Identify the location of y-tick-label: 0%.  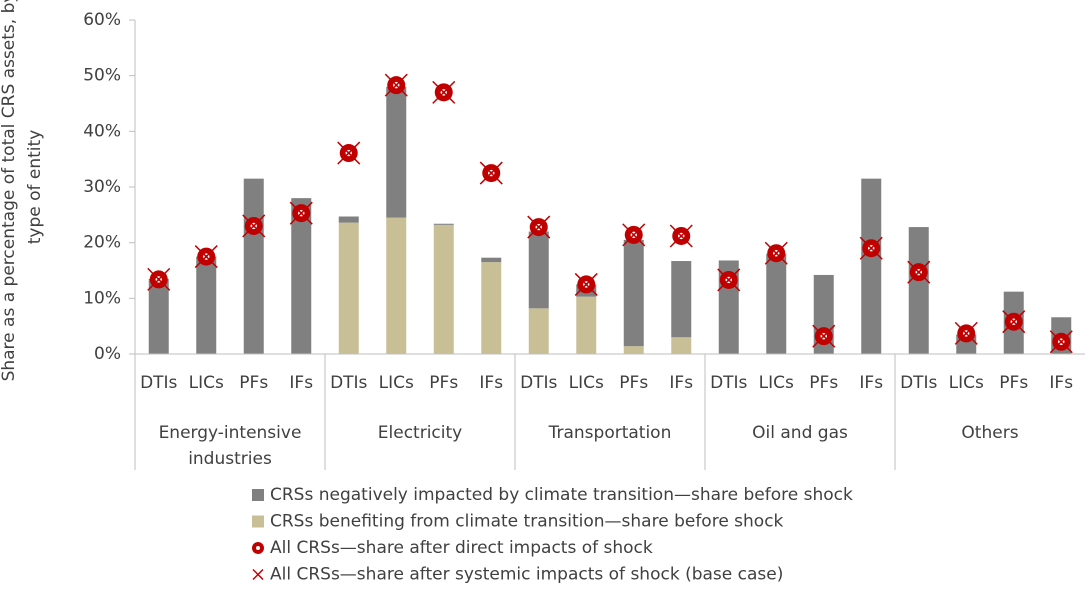
(107, 354).